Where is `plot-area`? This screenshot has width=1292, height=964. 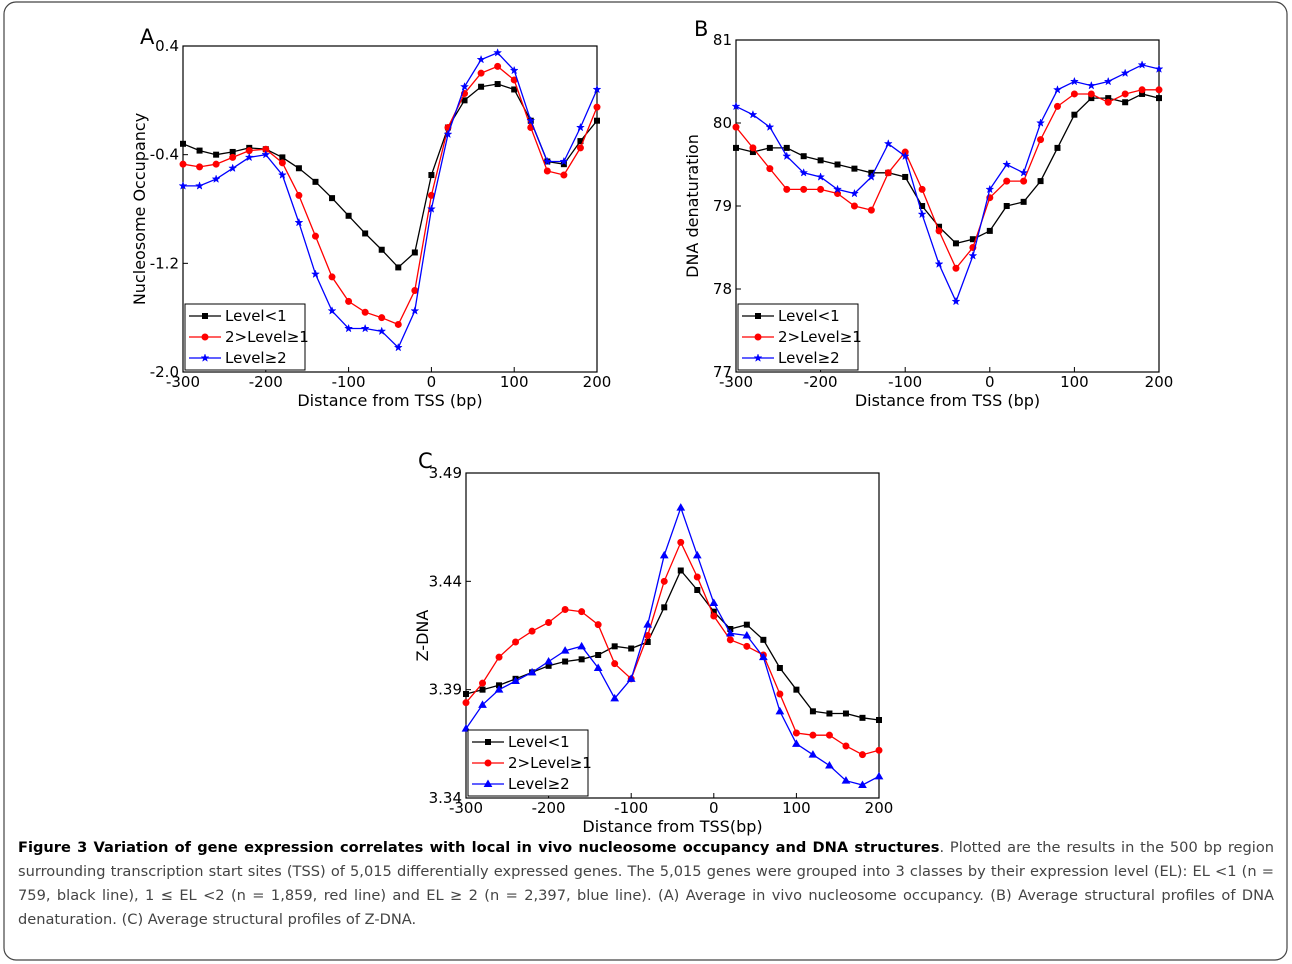 plot-area is located at coordinates (672, 635).